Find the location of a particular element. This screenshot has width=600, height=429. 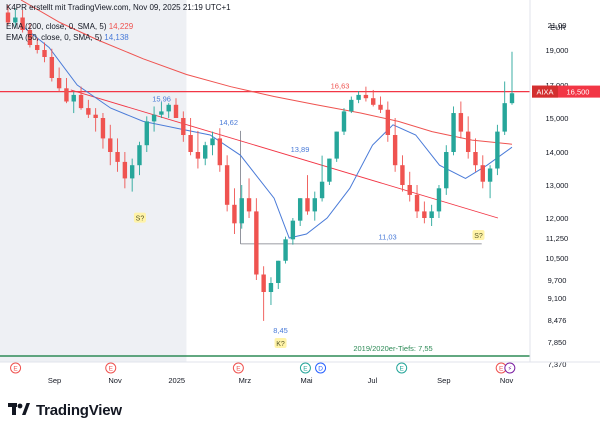

price-annotation: 8,45 is located at coordinates (280, 330).